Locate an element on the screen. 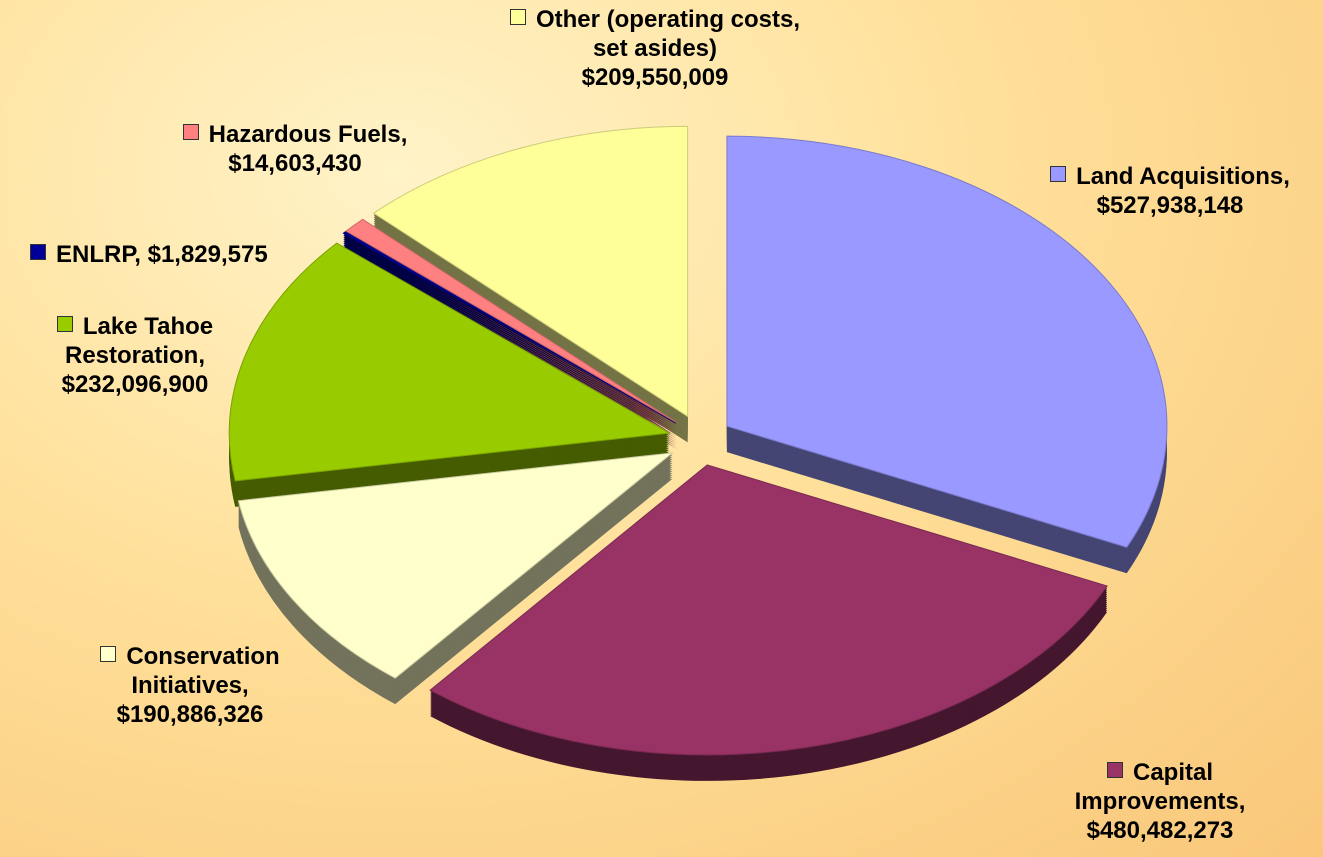 This screenshot has width=1323, height=857. slice-value: $1,829,575 is located at coordinates (207, 254).